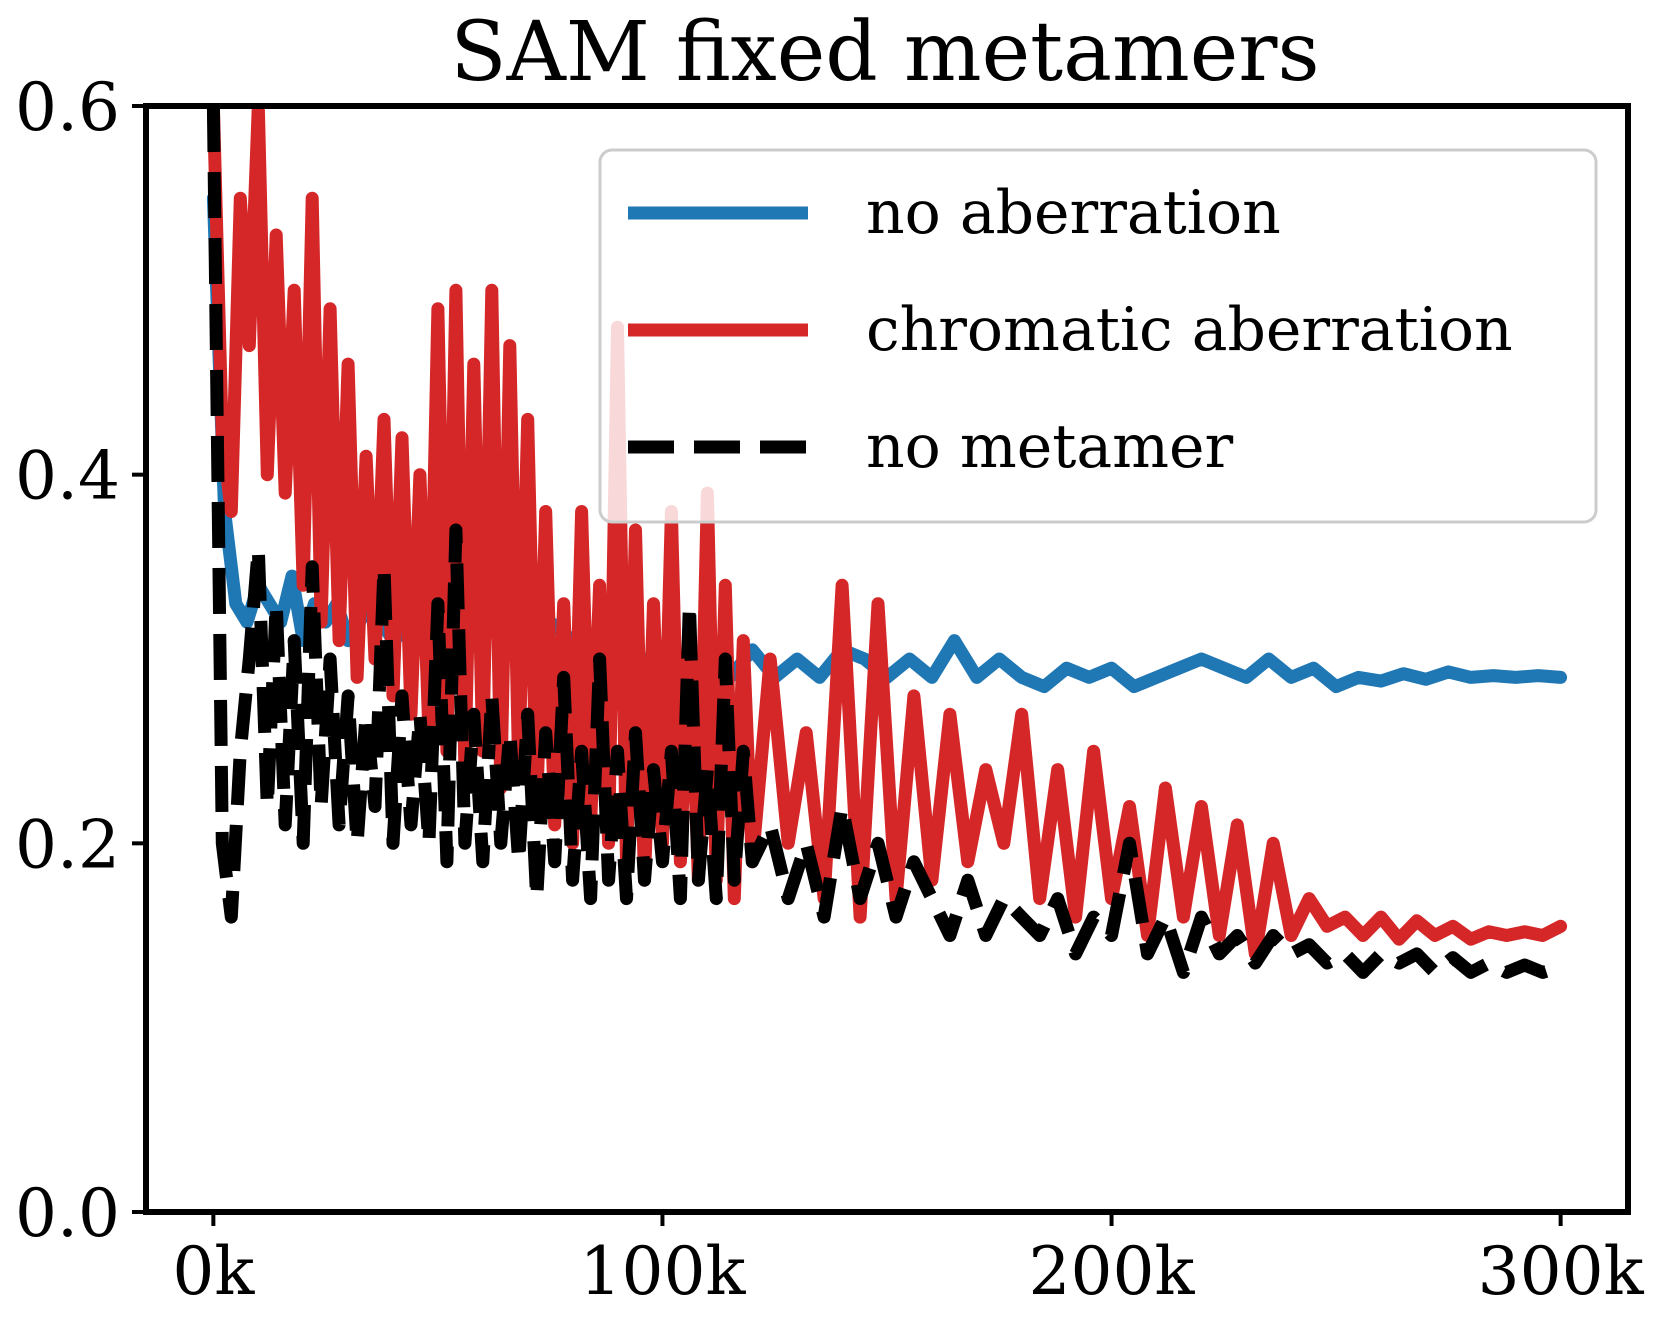  What do you see at coordinates (1561, 1271) in the screenshot?
I see `x-tick-label: 300k` at bounding box center [1561, 1271].